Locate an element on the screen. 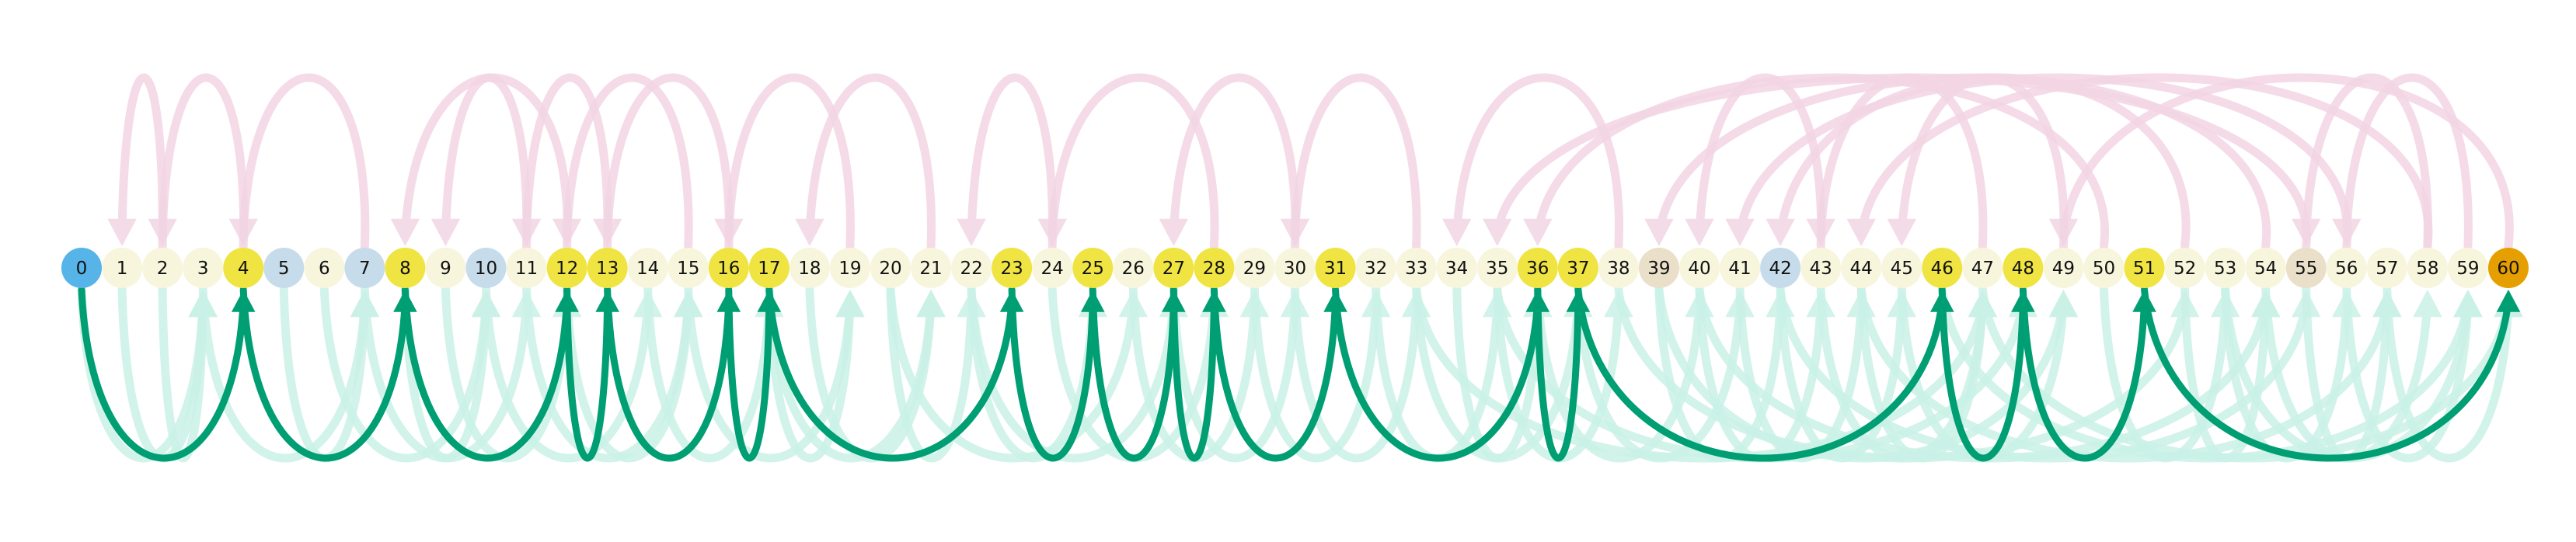  node: 28 is located at coordinates (1214, 268).